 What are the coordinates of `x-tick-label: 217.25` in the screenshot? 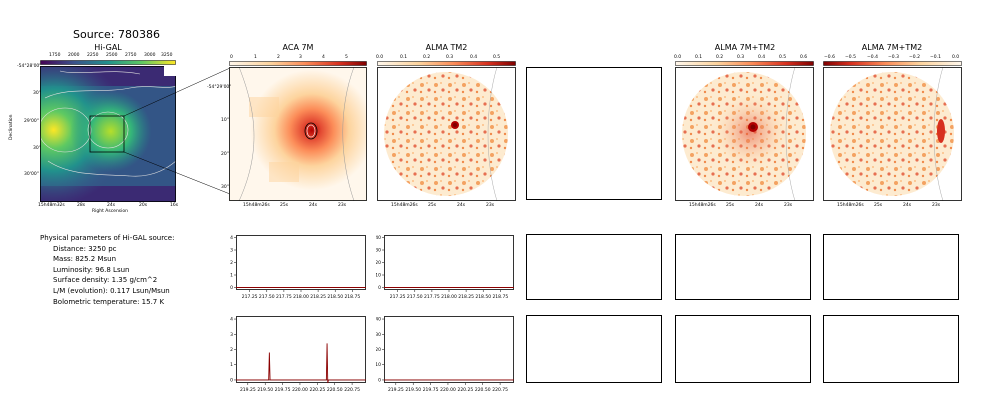 It's located at (398, 297).